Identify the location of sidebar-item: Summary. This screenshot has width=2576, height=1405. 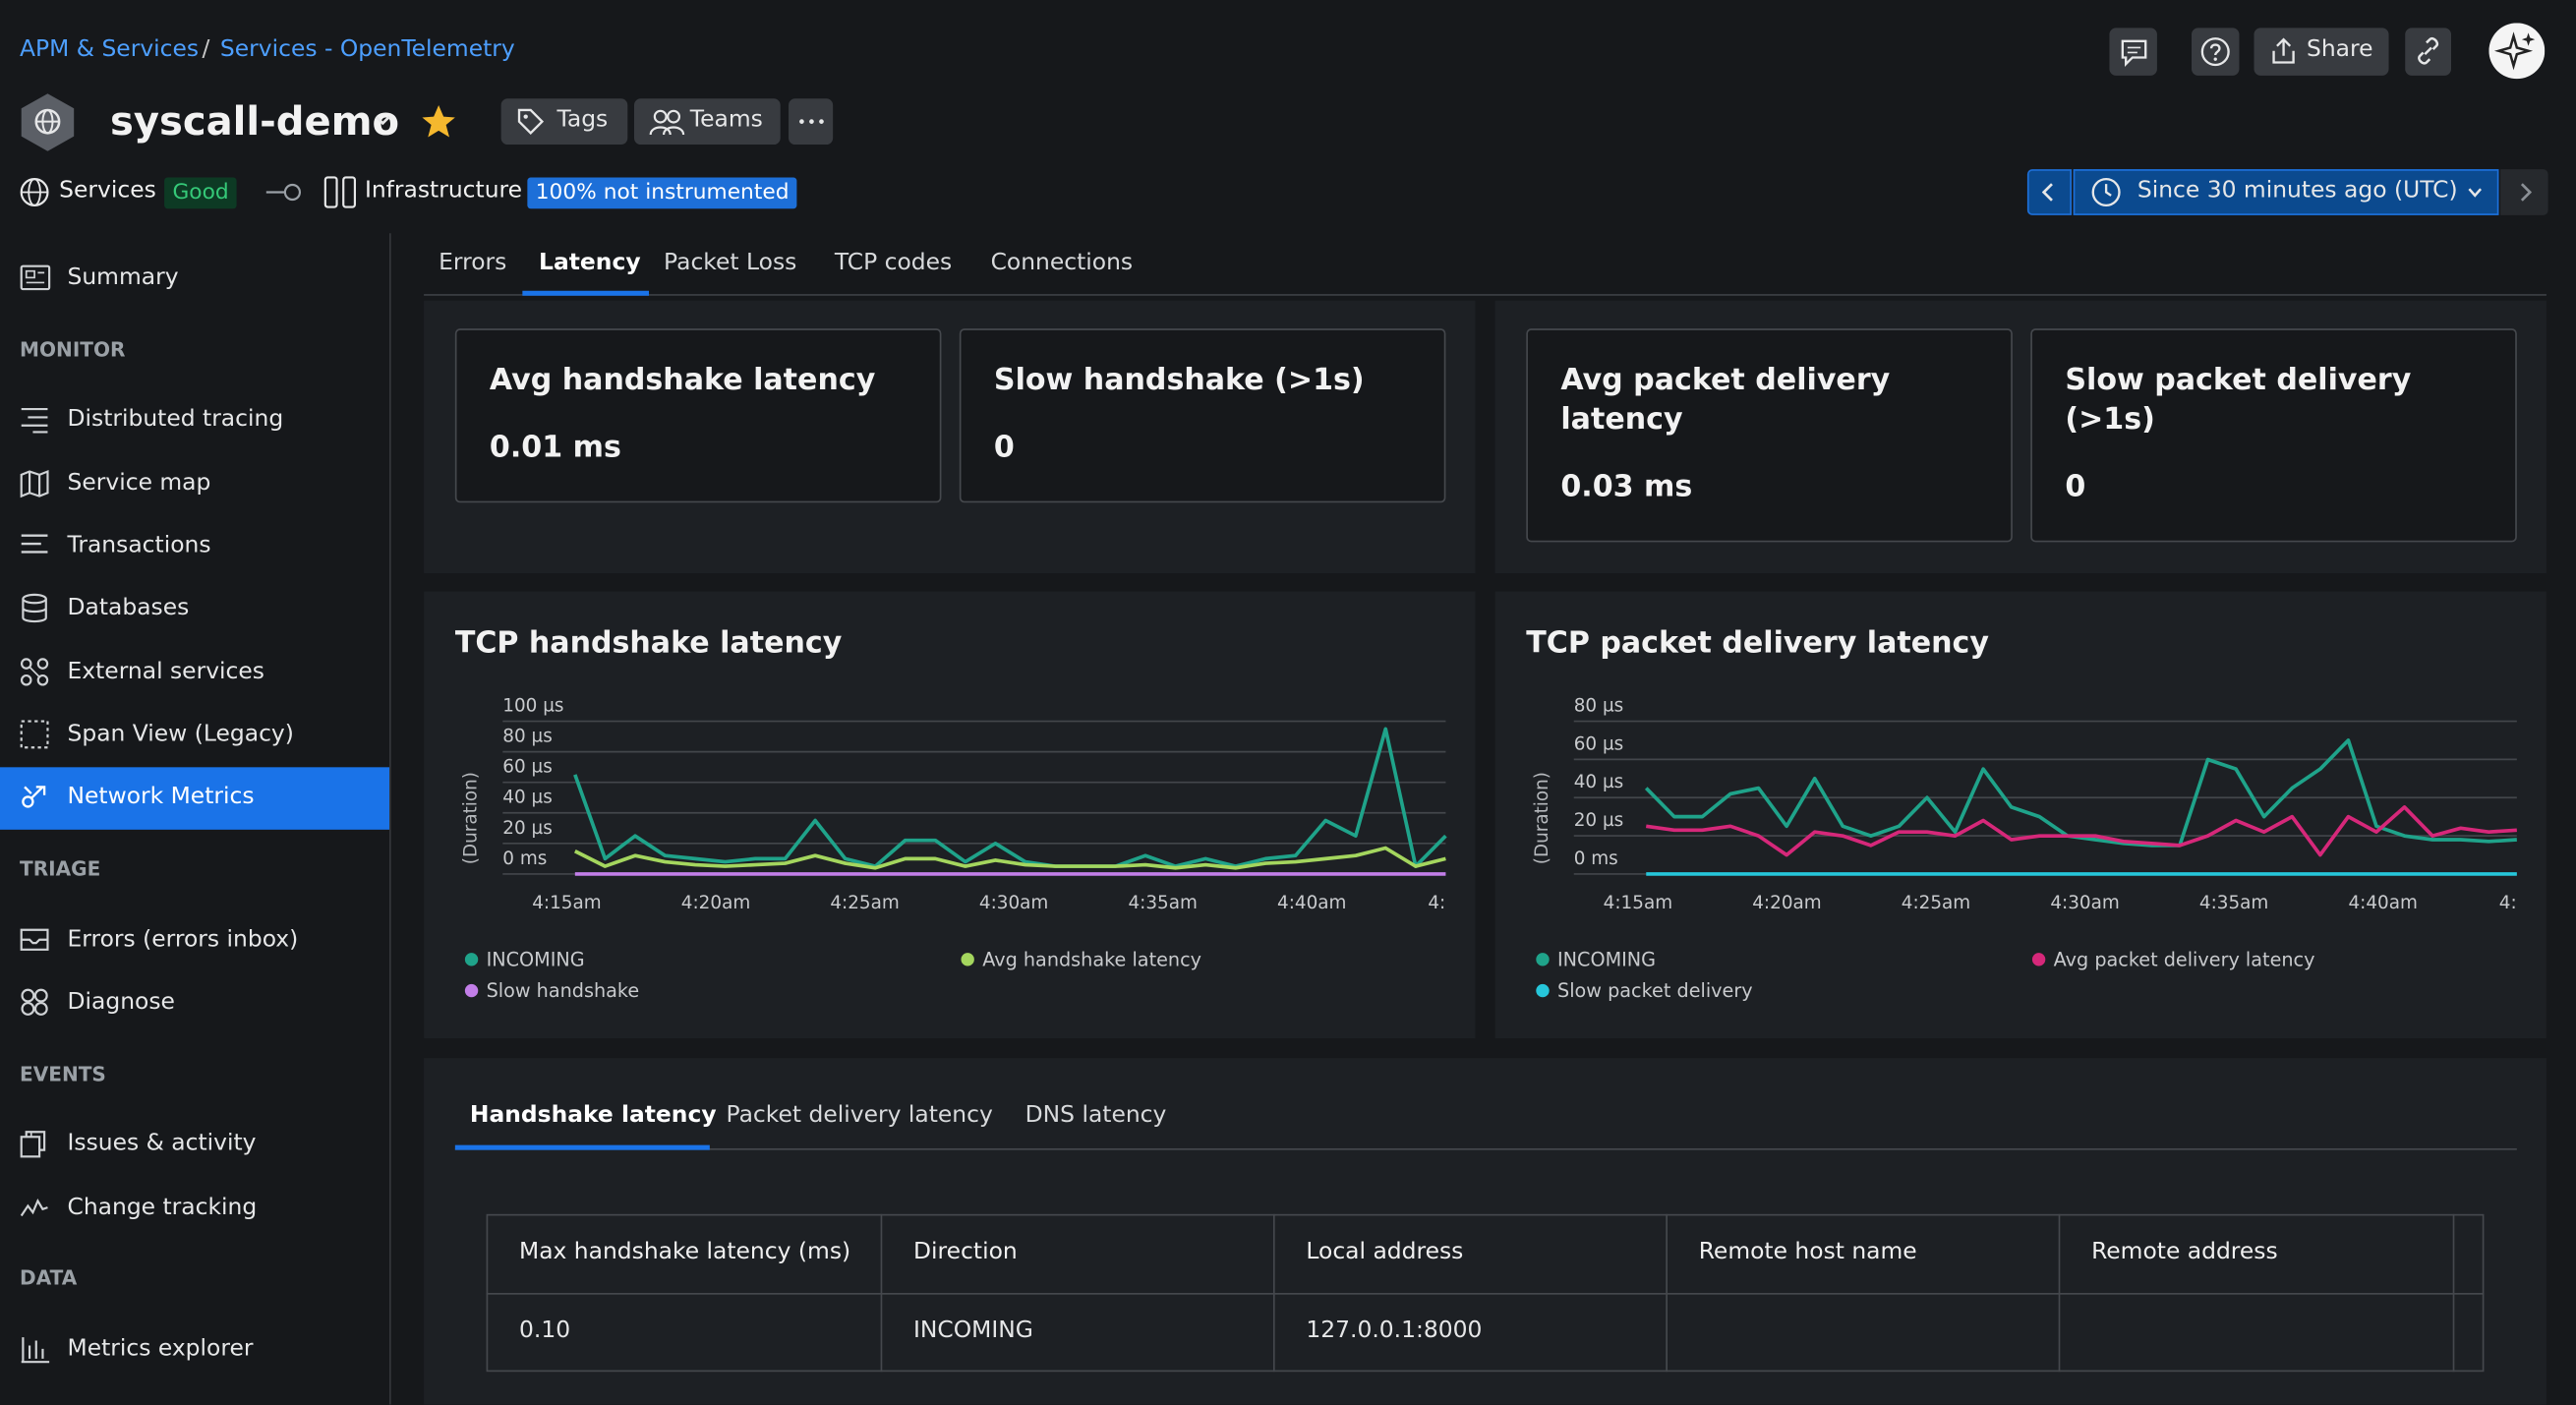
(123, 278).